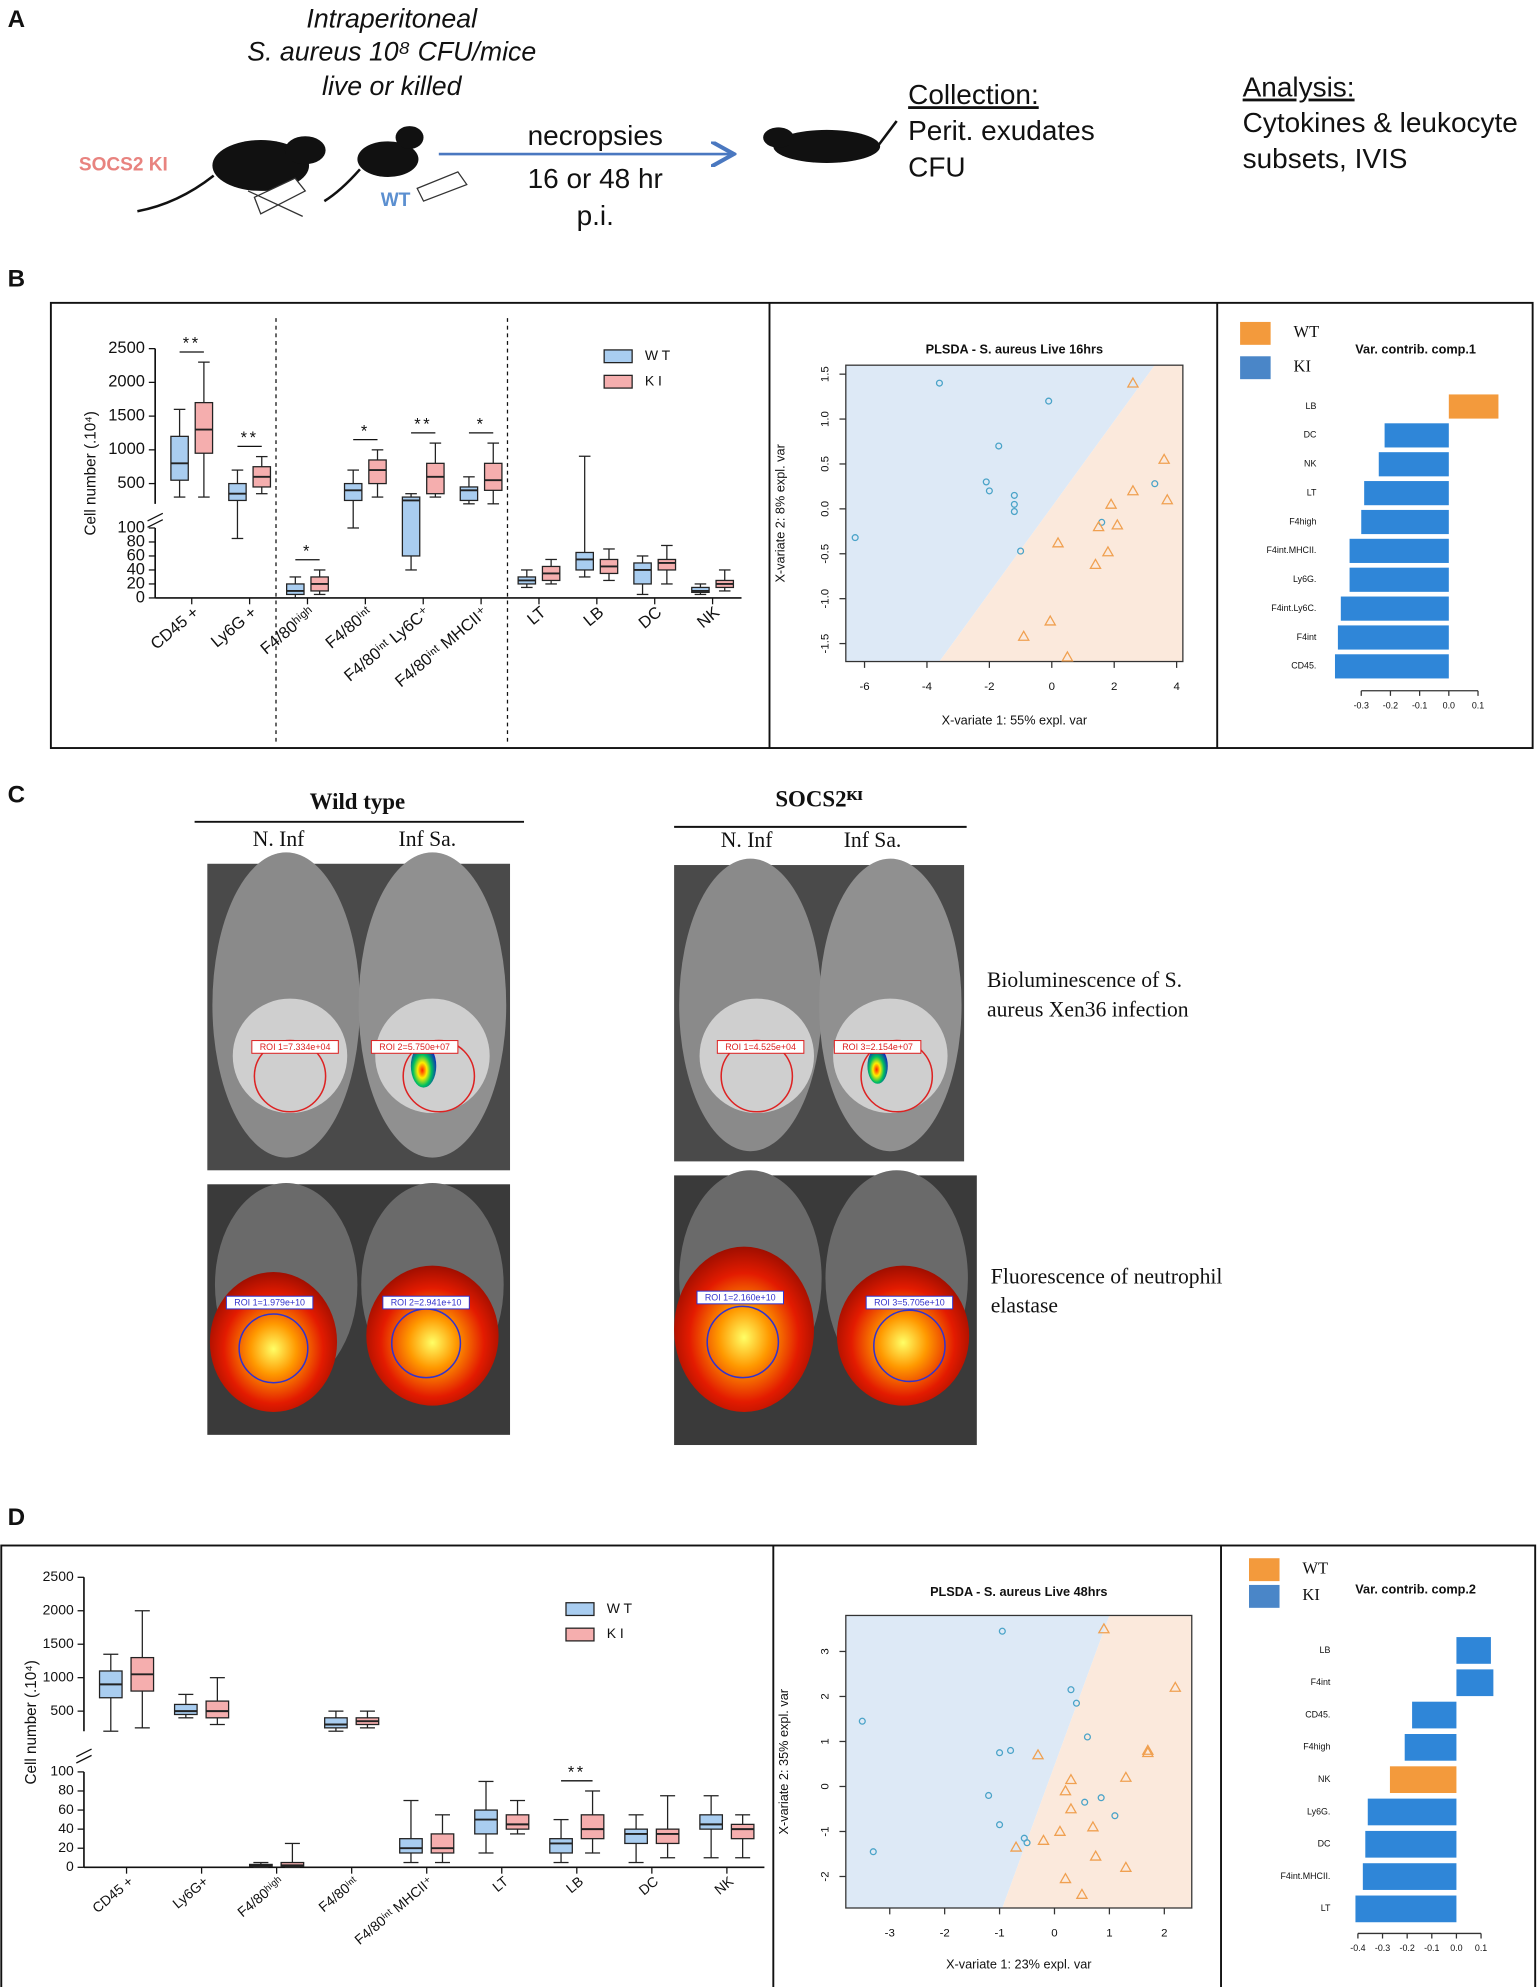 The width and height of the screenshot is (1539, 1987). Describe the element at coordinates (1311, 406) in the screenshot. I see `y-tick-label: LB` at that location.